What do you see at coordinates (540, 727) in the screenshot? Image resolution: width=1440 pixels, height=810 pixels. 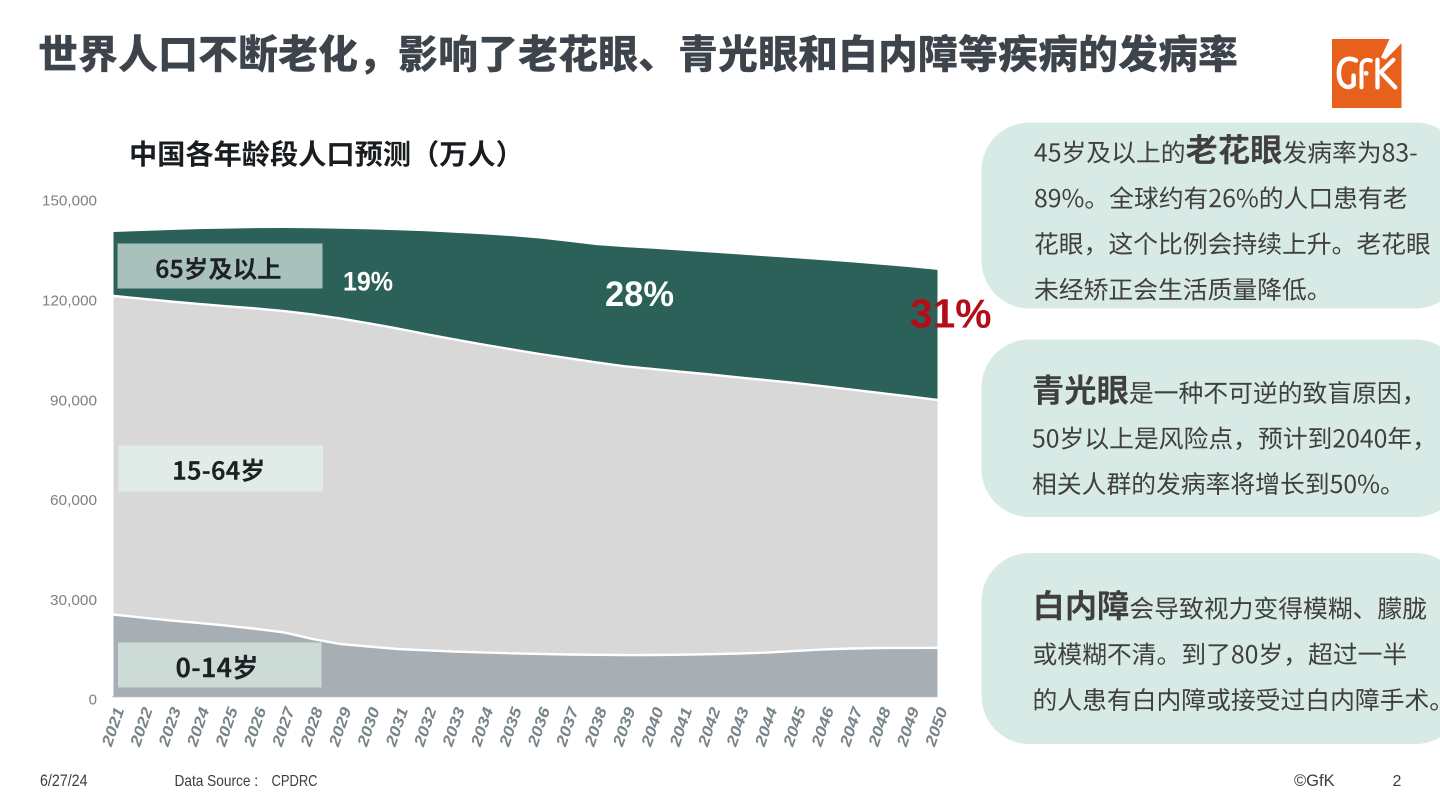 I see `svg-text: 2036` at bounding box center [540, 727].